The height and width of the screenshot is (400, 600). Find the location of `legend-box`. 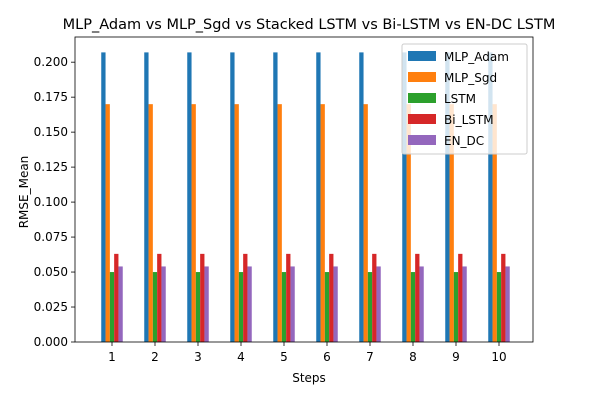

legend-box is located at coordinates (464, 99).